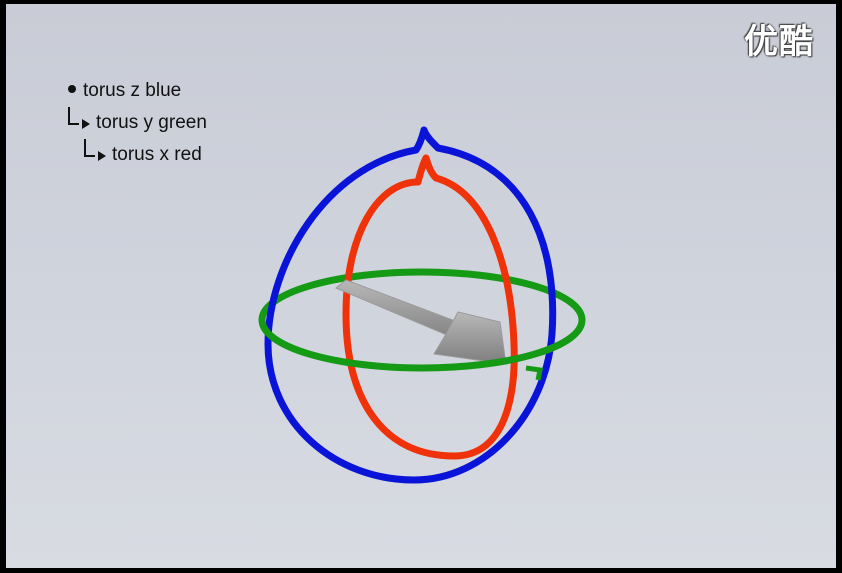  What do you see at coordinates (151, 122) in the screenshot?
I see `hierarchy-label-torus-y: torus y green` at bounding box center [151, 122].